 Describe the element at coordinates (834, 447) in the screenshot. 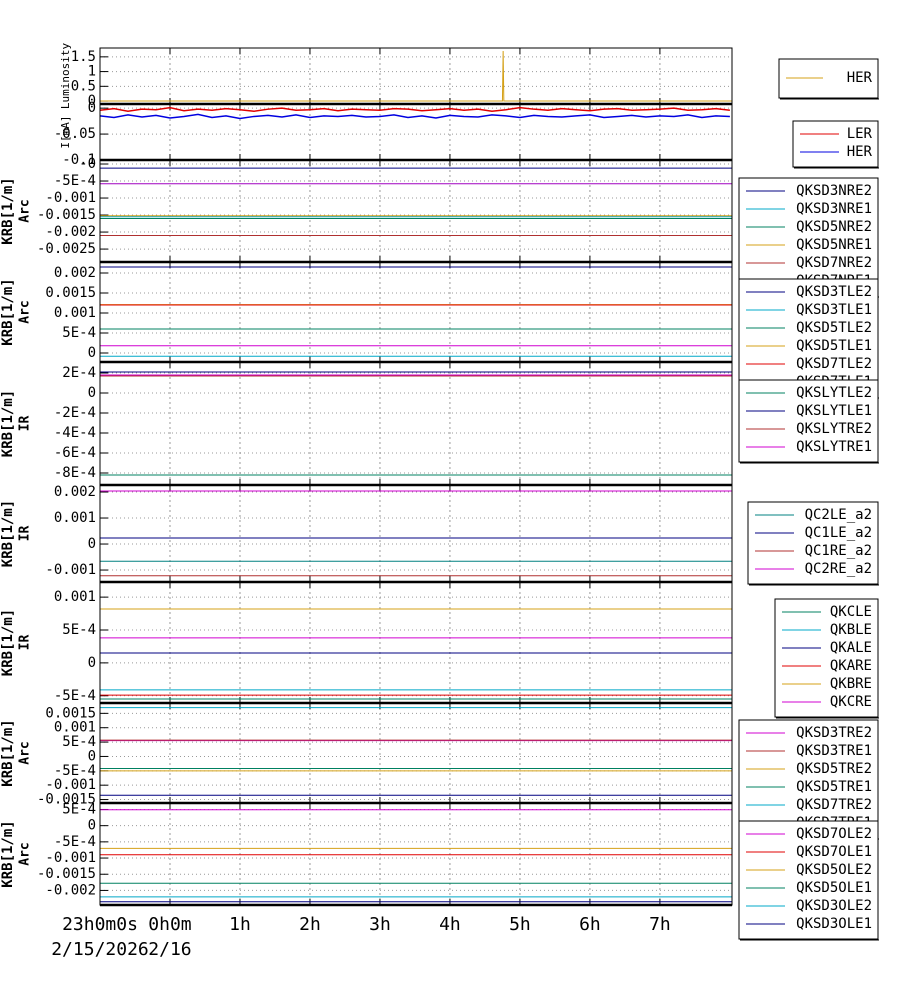

I see `legend-label: QKSLYTRE1` at that location.